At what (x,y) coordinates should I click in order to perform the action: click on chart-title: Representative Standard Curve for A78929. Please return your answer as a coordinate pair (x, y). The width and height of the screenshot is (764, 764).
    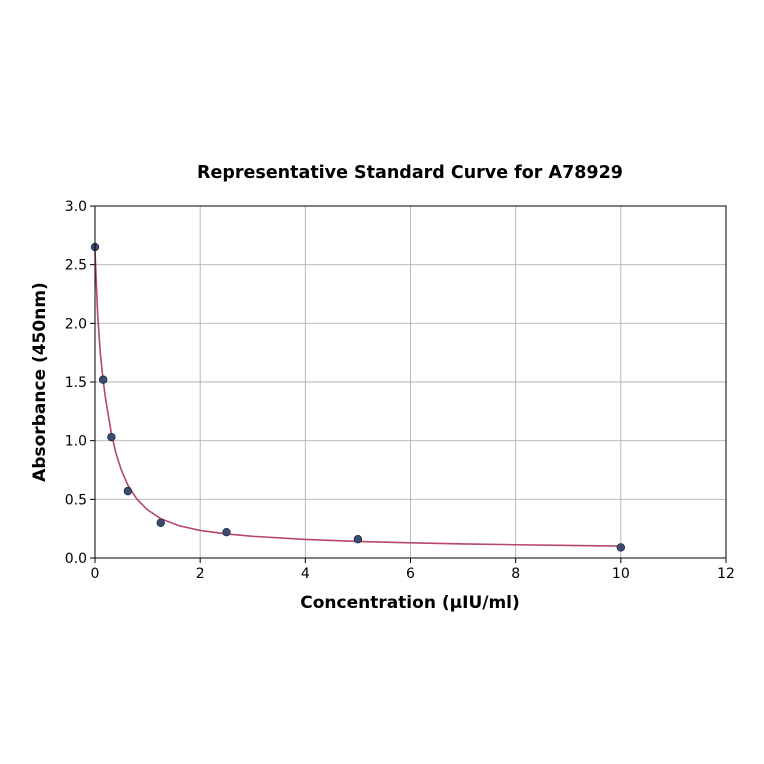
    Looking at the image, I should click on (410, 173).